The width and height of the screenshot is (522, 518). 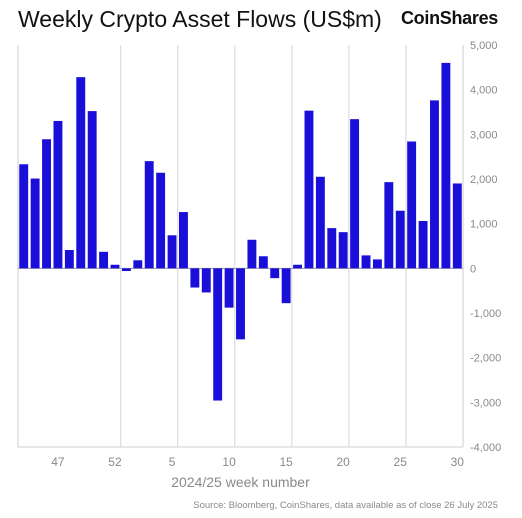 I want to click on y-tick-label: 0, so click(x=473, y=269).